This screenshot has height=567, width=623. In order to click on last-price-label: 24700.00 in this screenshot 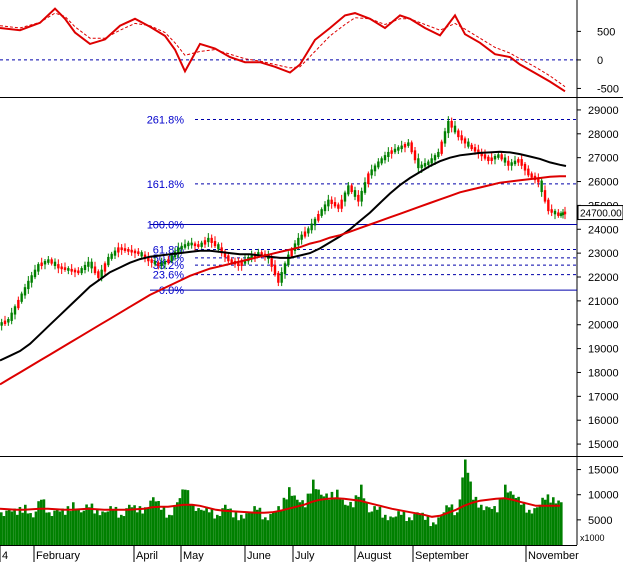, I will do `click(601, 214)`.